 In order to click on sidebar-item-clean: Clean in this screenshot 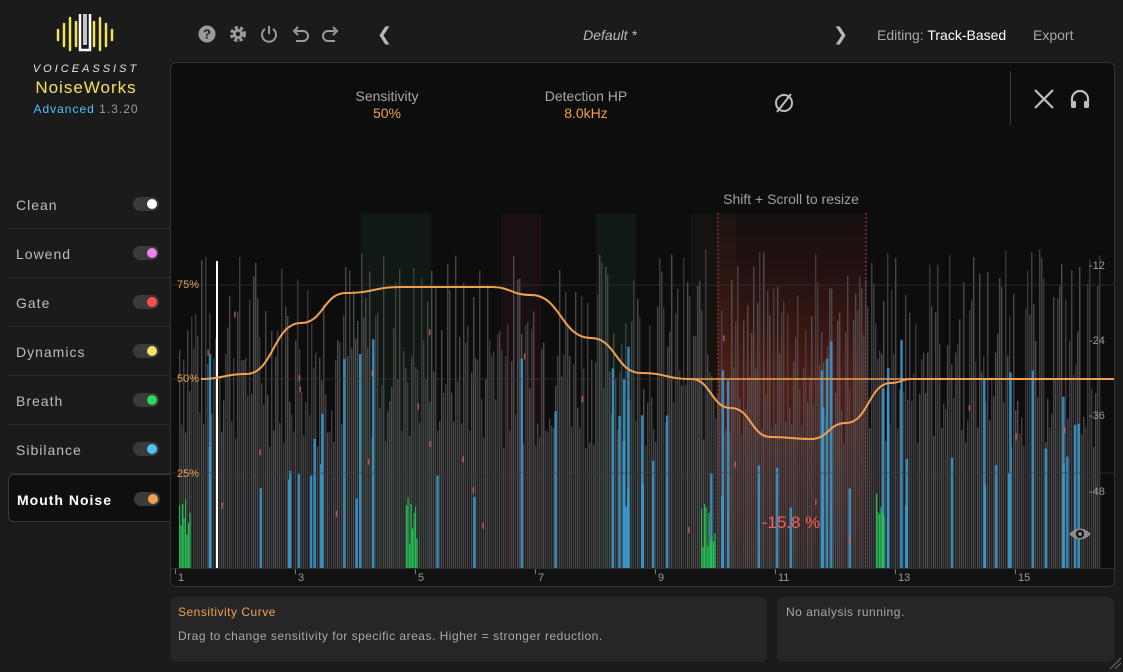, I will do `click(89, 204)`.